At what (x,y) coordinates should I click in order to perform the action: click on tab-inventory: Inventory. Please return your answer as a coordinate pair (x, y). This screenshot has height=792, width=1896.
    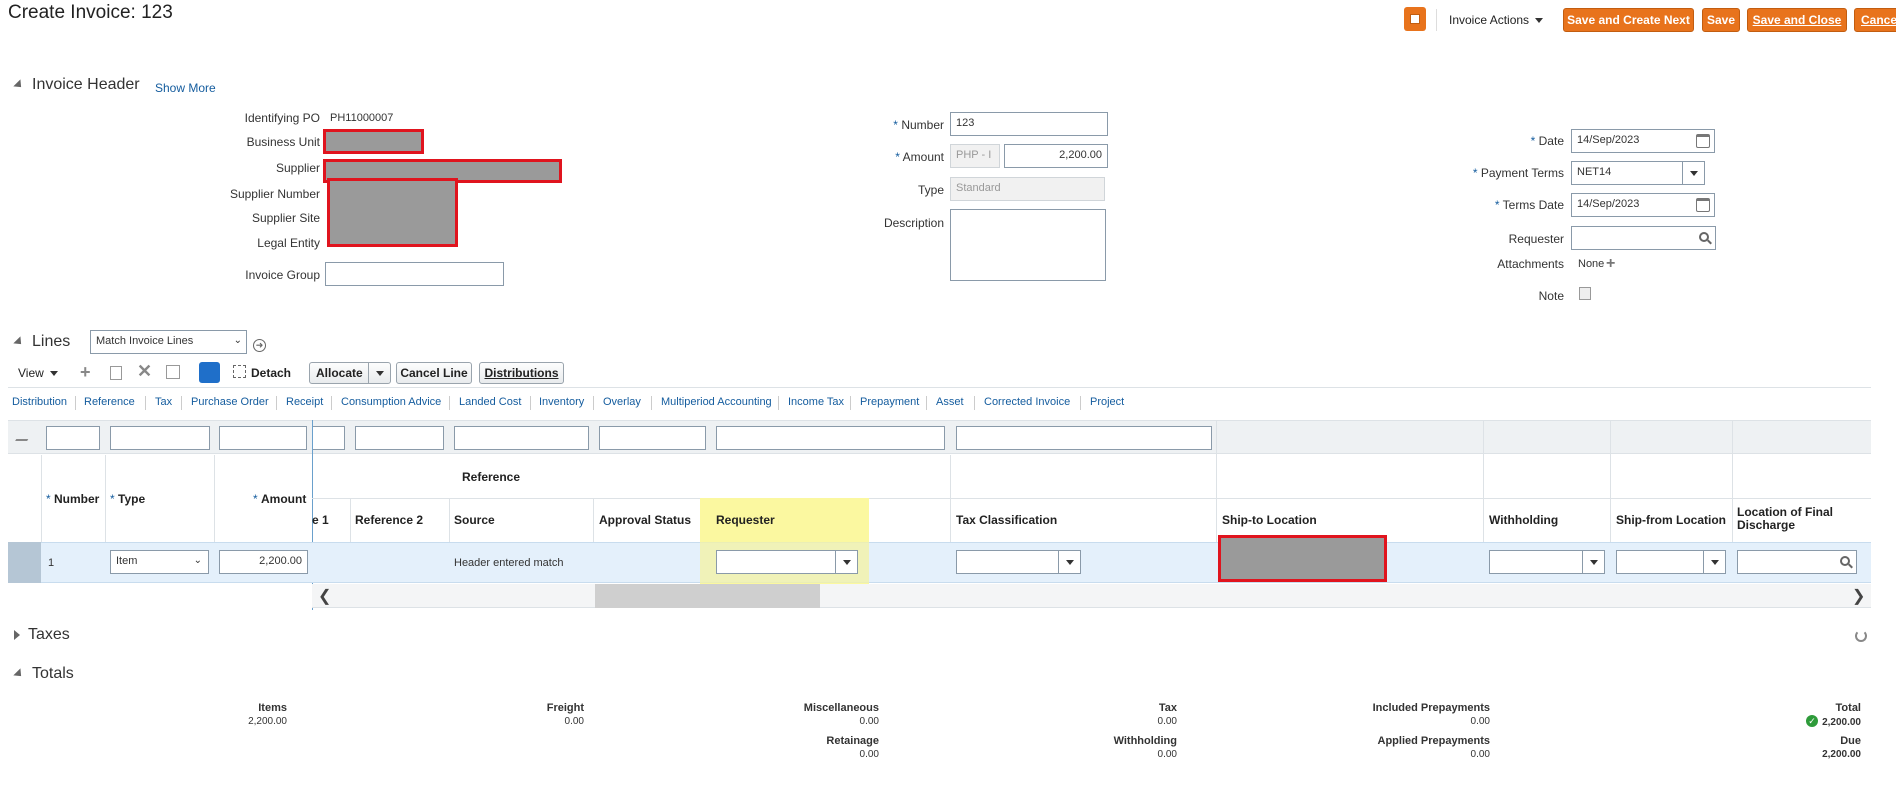
    Looking at the image, I should click on (562, 402).